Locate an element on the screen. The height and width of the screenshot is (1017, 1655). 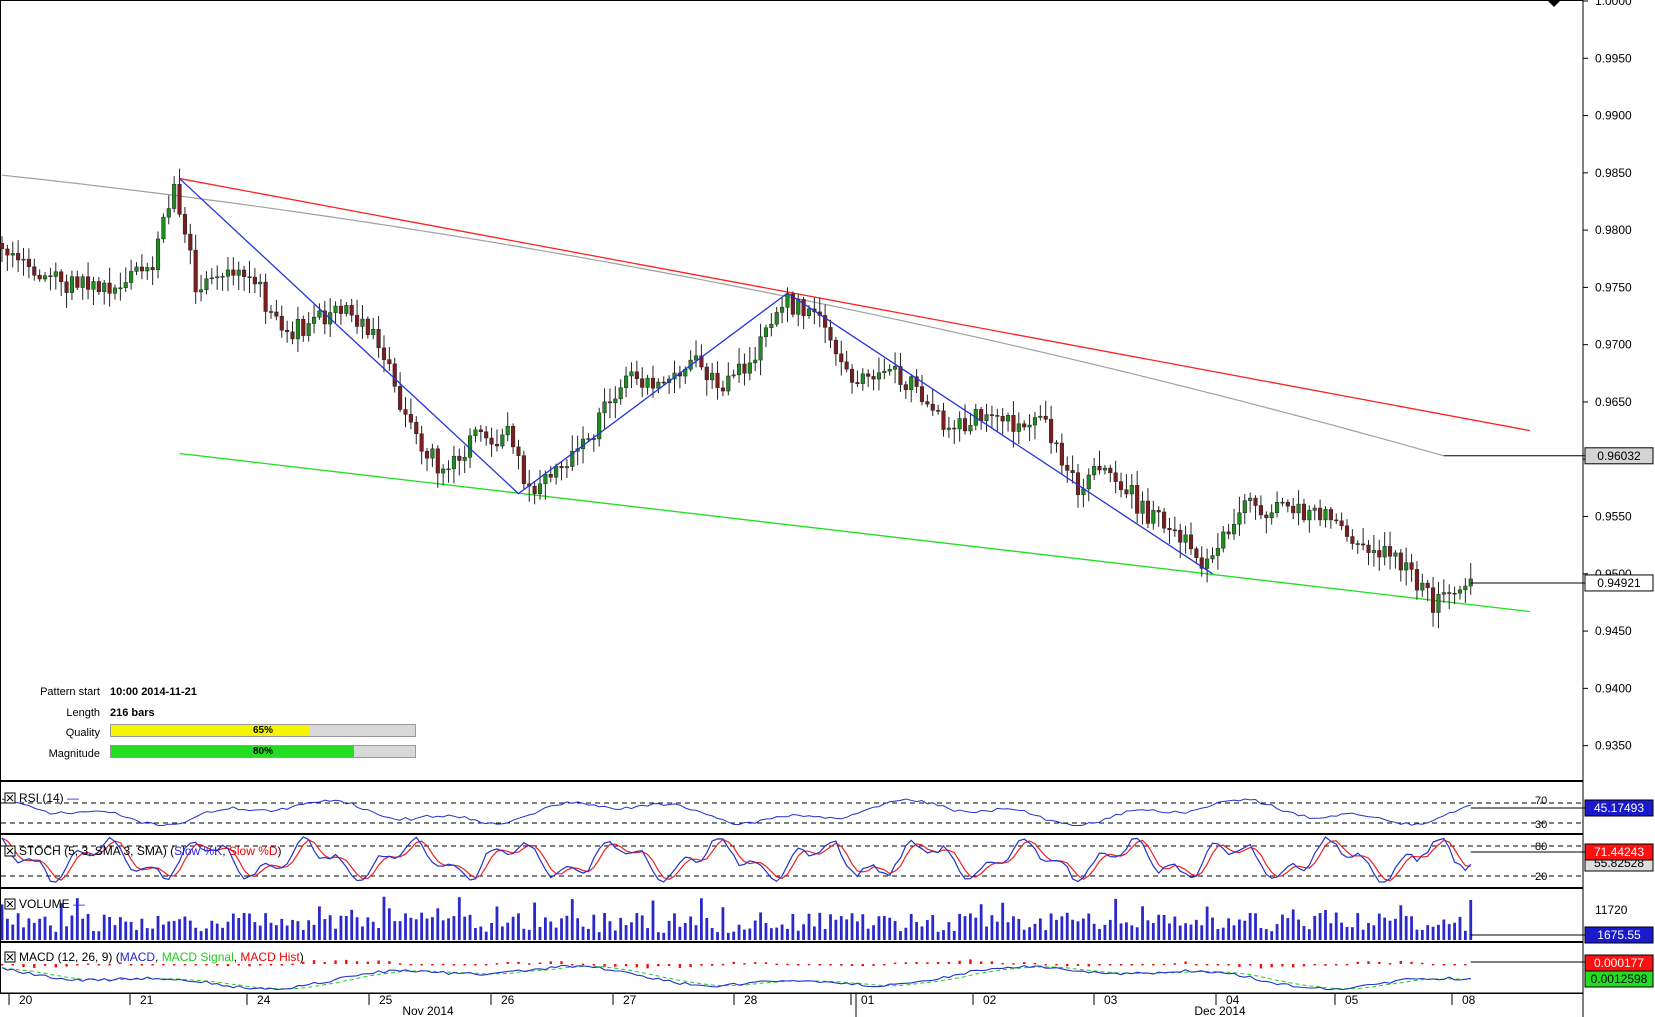
macd-secondary-value: 0.0012598 is located at coordinates (1619, 979).